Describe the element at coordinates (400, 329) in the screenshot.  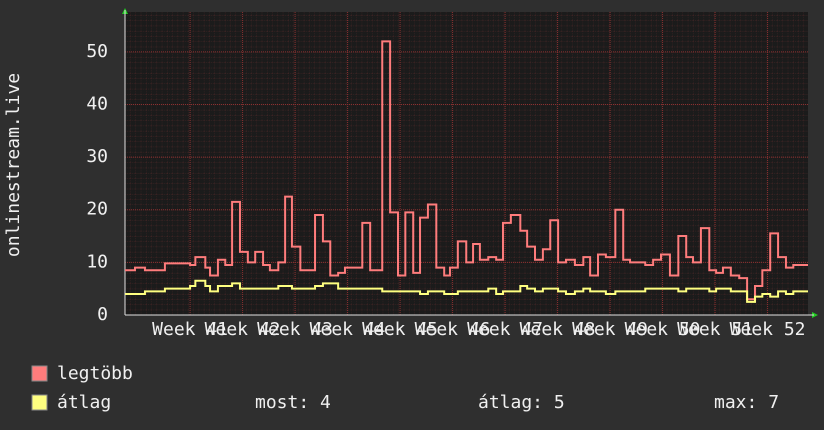
I see `x-tick-label: Week 45` at that location.